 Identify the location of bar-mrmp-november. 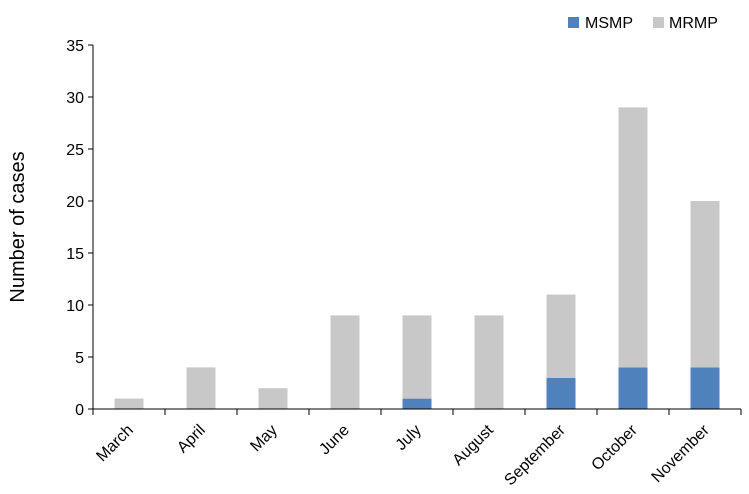
(705, 284).